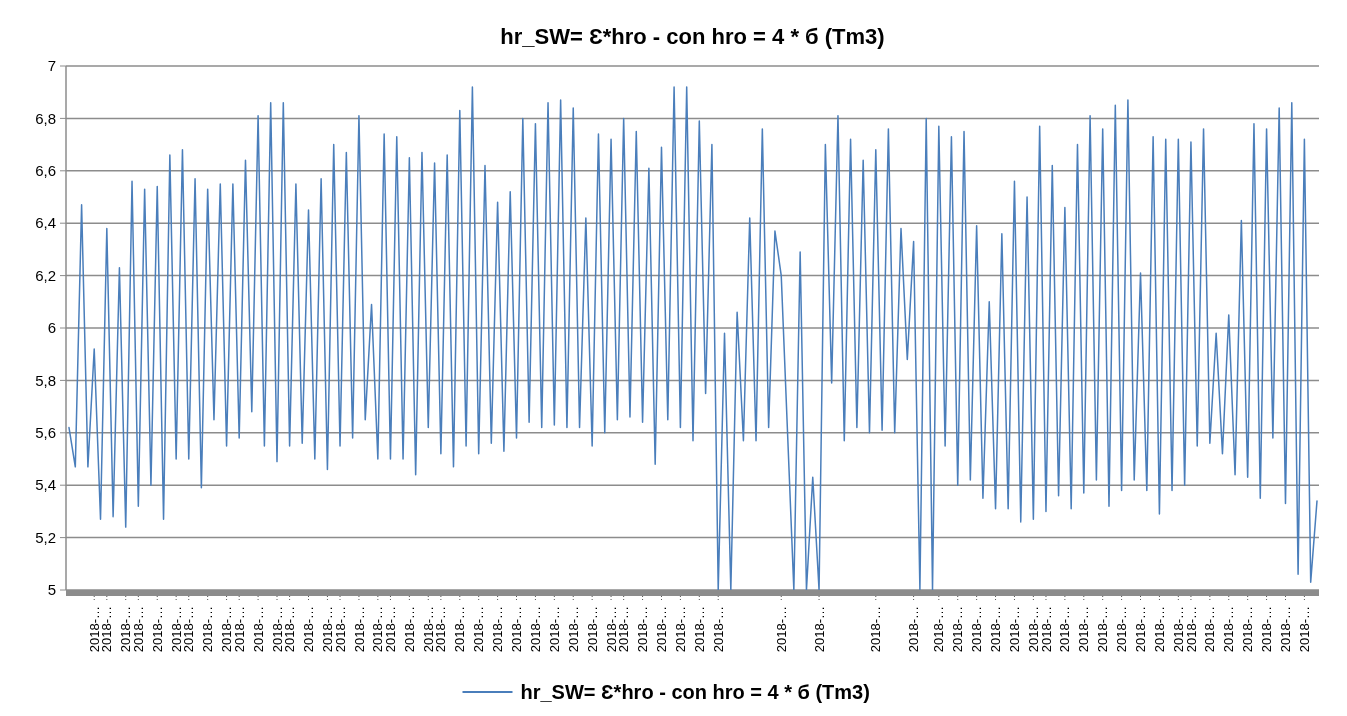  What do you see at coordinates (51, 328) in the screenshot?
I see `y-tick-label: 6` at bounding box center [51, 328].